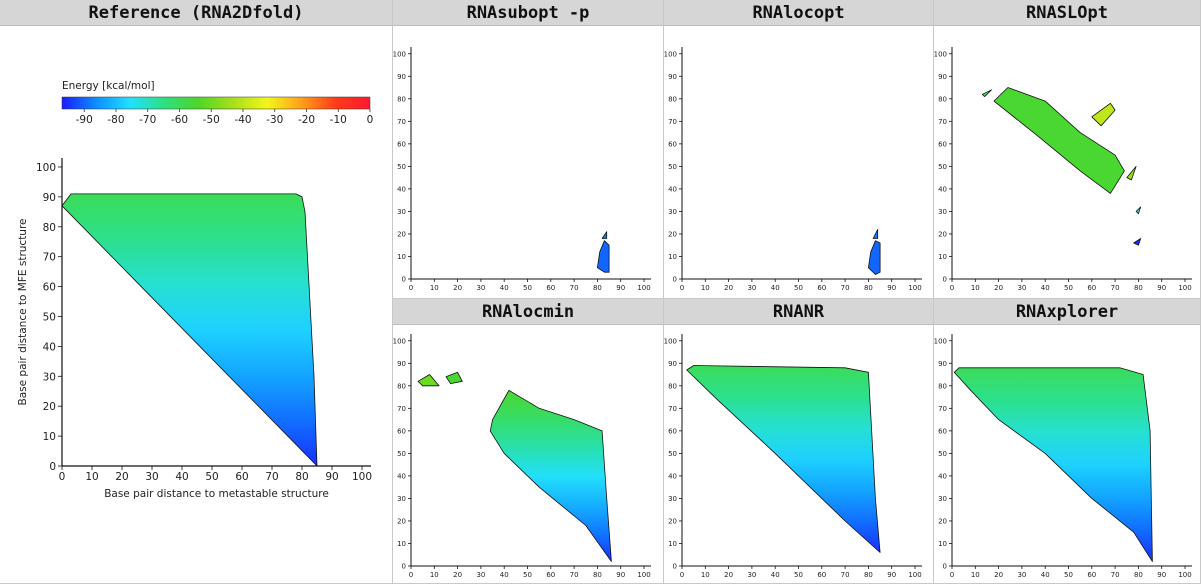 The image size is (1201, 584). Describe the element at coordinates (401, 499) in the screenshot. I see `y-tick-label: 30` at that location.